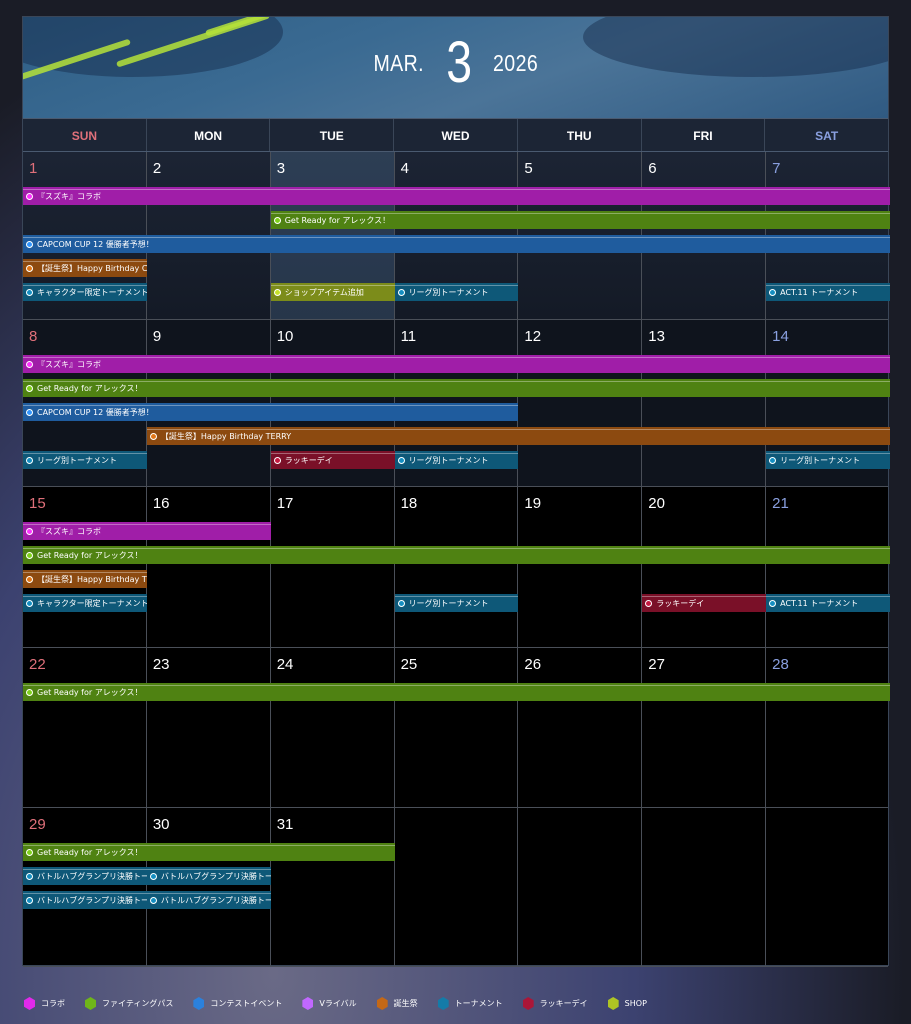  What do you see at coordinates (281, 168) in the screenshot?
I see `day-number: 3` at bounding box center [281, 168].